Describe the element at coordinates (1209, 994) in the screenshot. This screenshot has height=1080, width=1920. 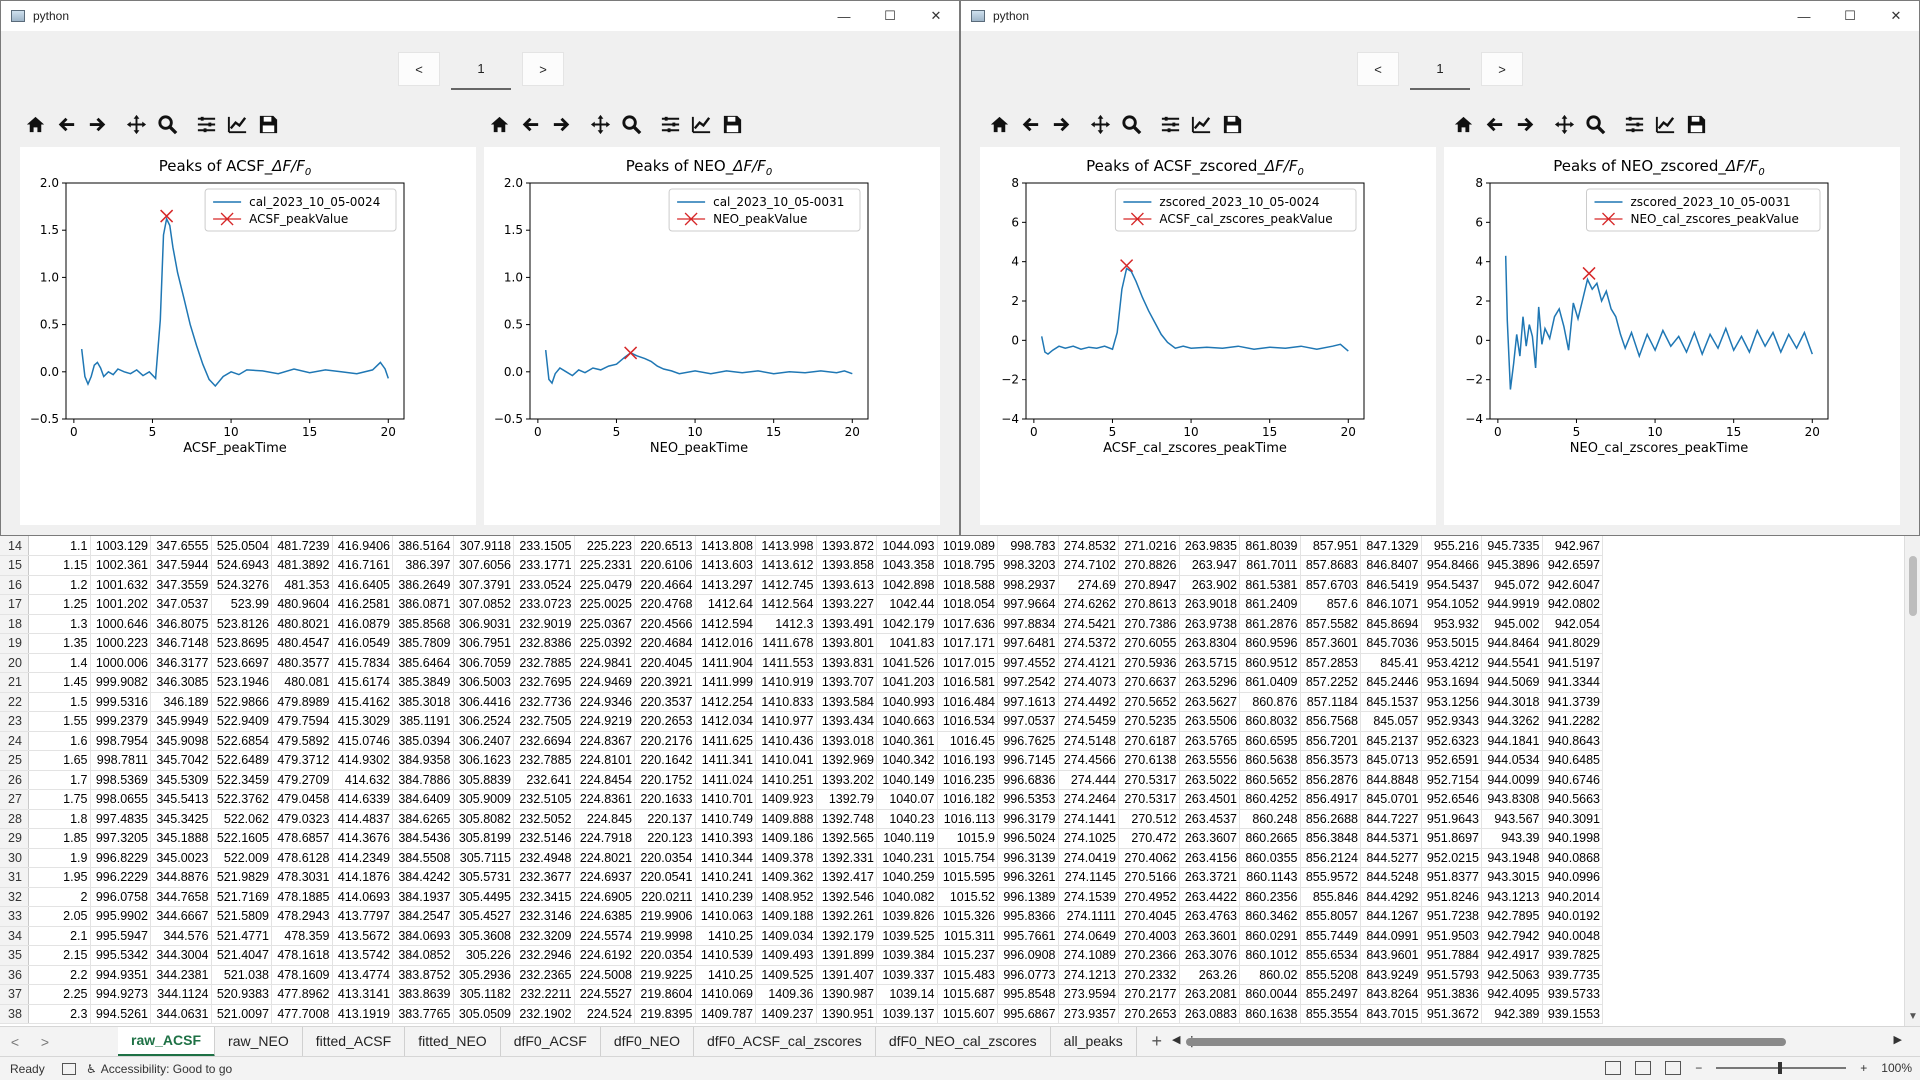
I see `table-cell: 263.2081` at that location.